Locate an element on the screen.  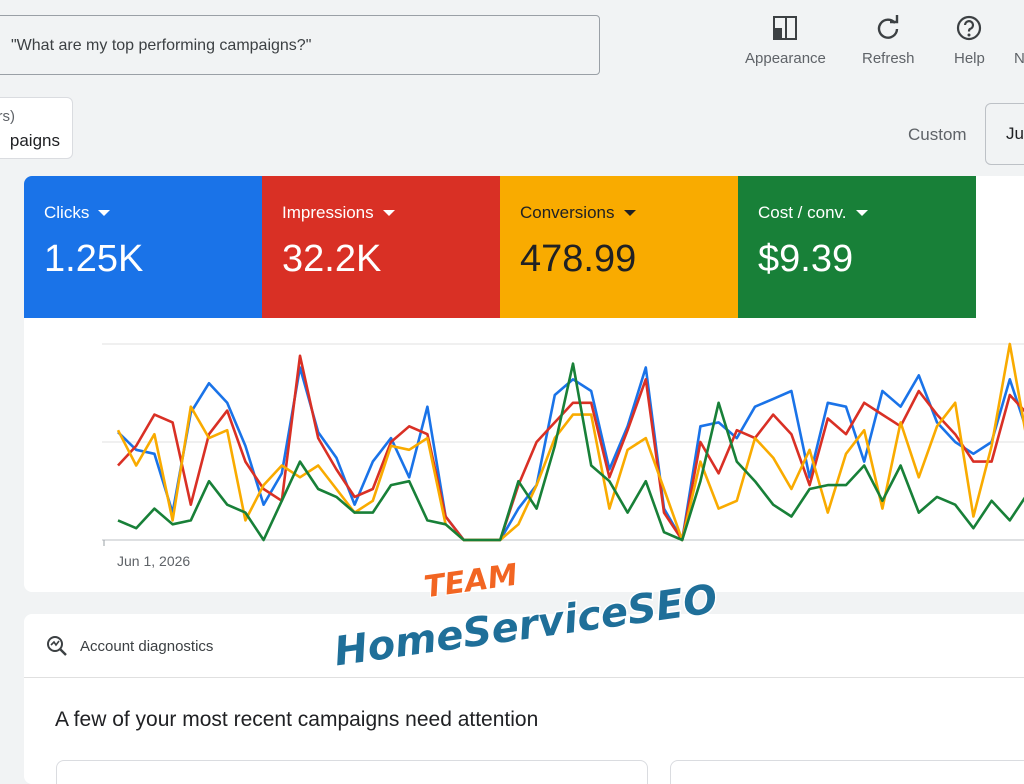
appearance-button: Appearance is located at coordinates (785, 40).